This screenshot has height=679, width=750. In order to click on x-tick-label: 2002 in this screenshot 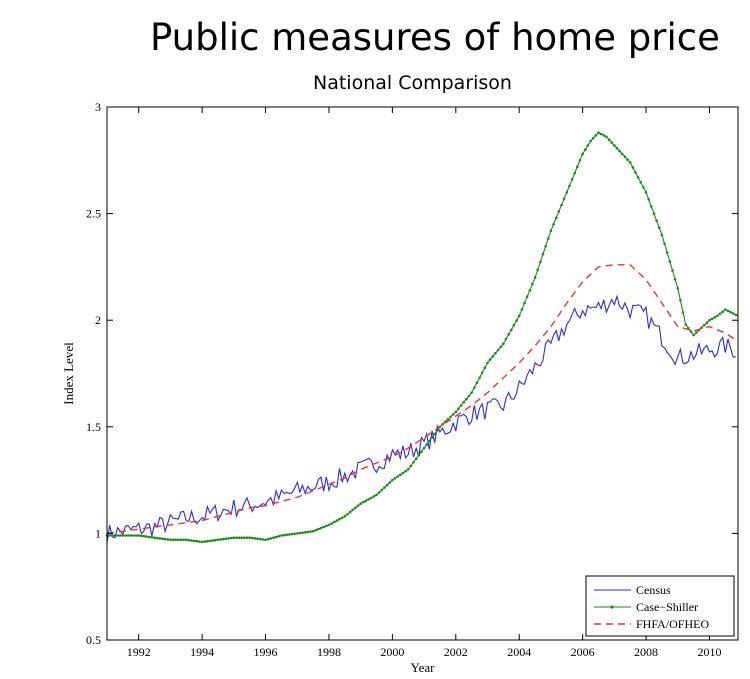, I will do `click(456, 652)`.